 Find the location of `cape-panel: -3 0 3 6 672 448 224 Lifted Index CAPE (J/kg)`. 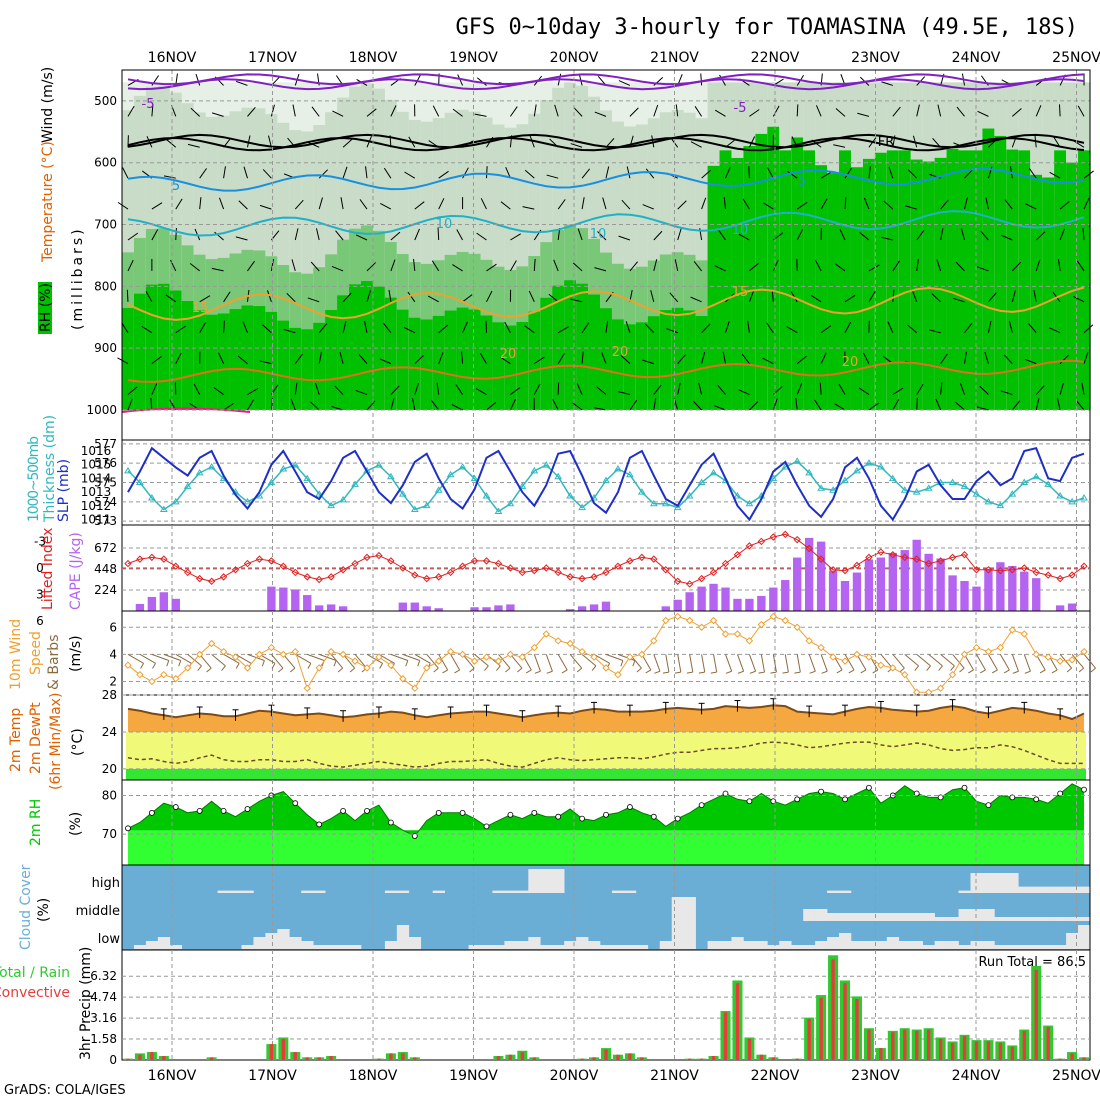

cape-panel: -3 0 3 6 672 448 224 Lifted Index CAPE (J/kg) is located at coordinates (562, 576).